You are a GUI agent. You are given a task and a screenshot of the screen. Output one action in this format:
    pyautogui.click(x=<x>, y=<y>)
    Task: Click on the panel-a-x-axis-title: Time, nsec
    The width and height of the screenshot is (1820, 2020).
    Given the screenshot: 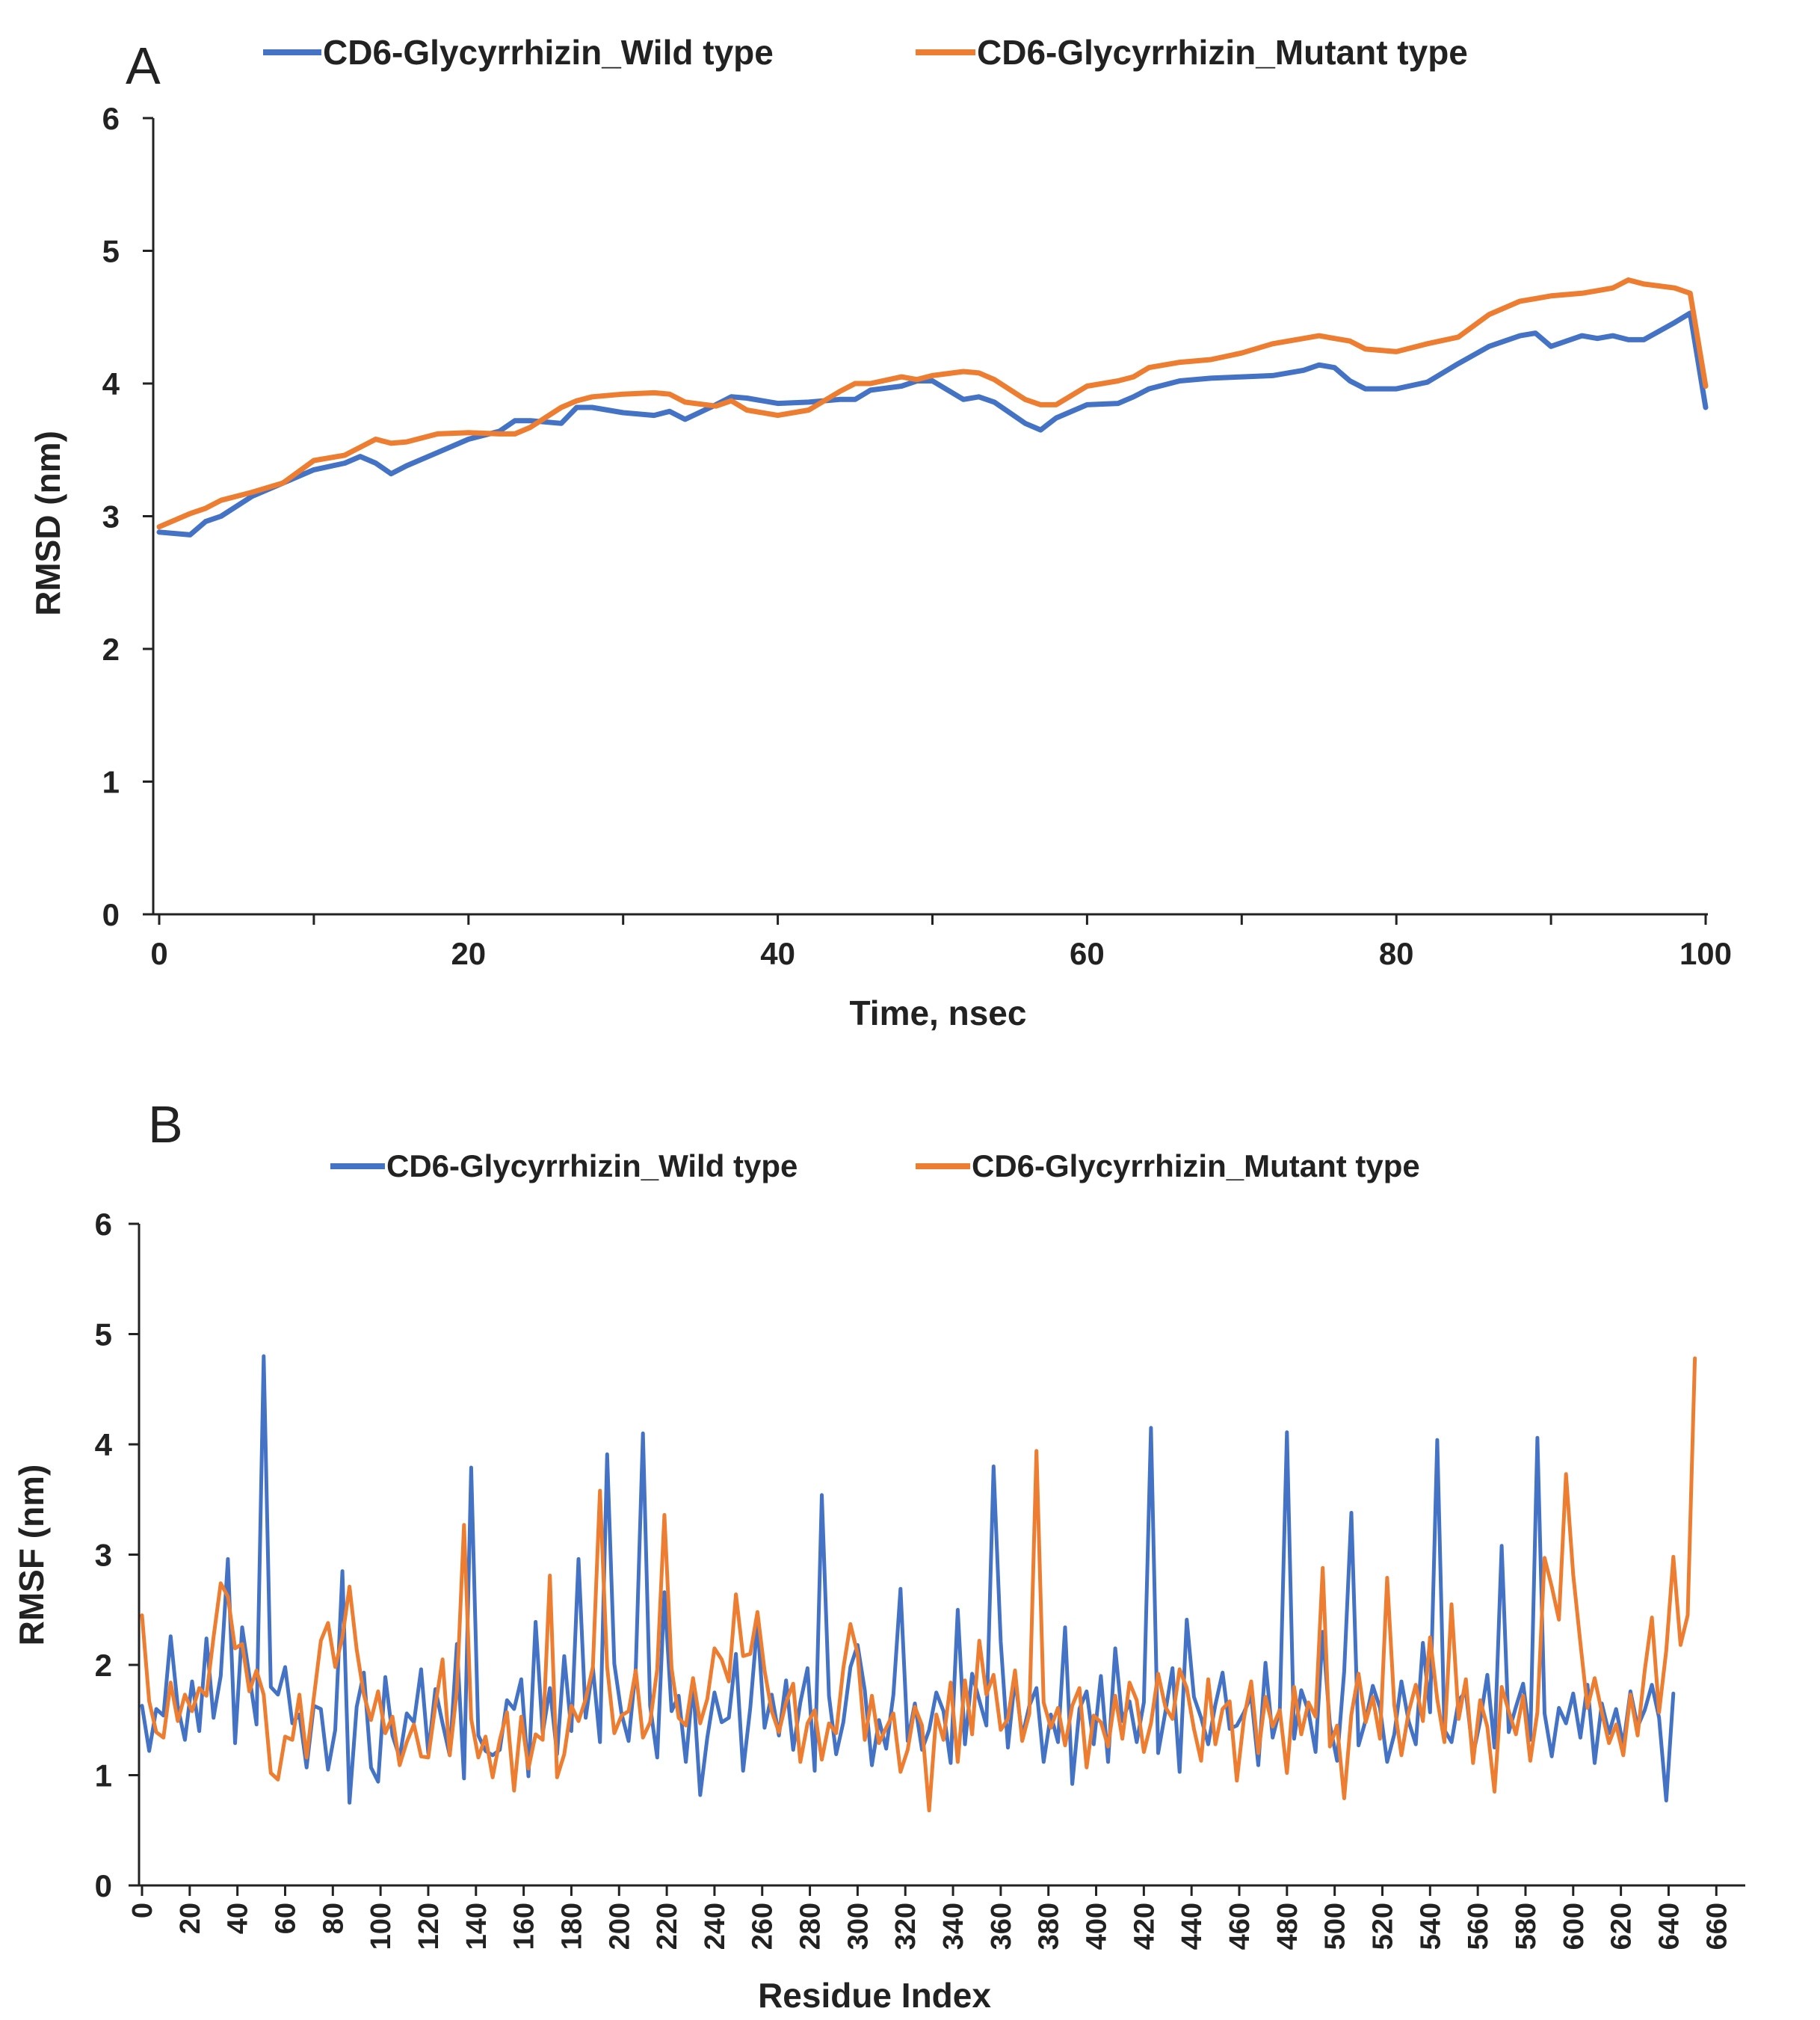 What is the action you would take?
    pyautogui.click(x=938, y=1013)
    